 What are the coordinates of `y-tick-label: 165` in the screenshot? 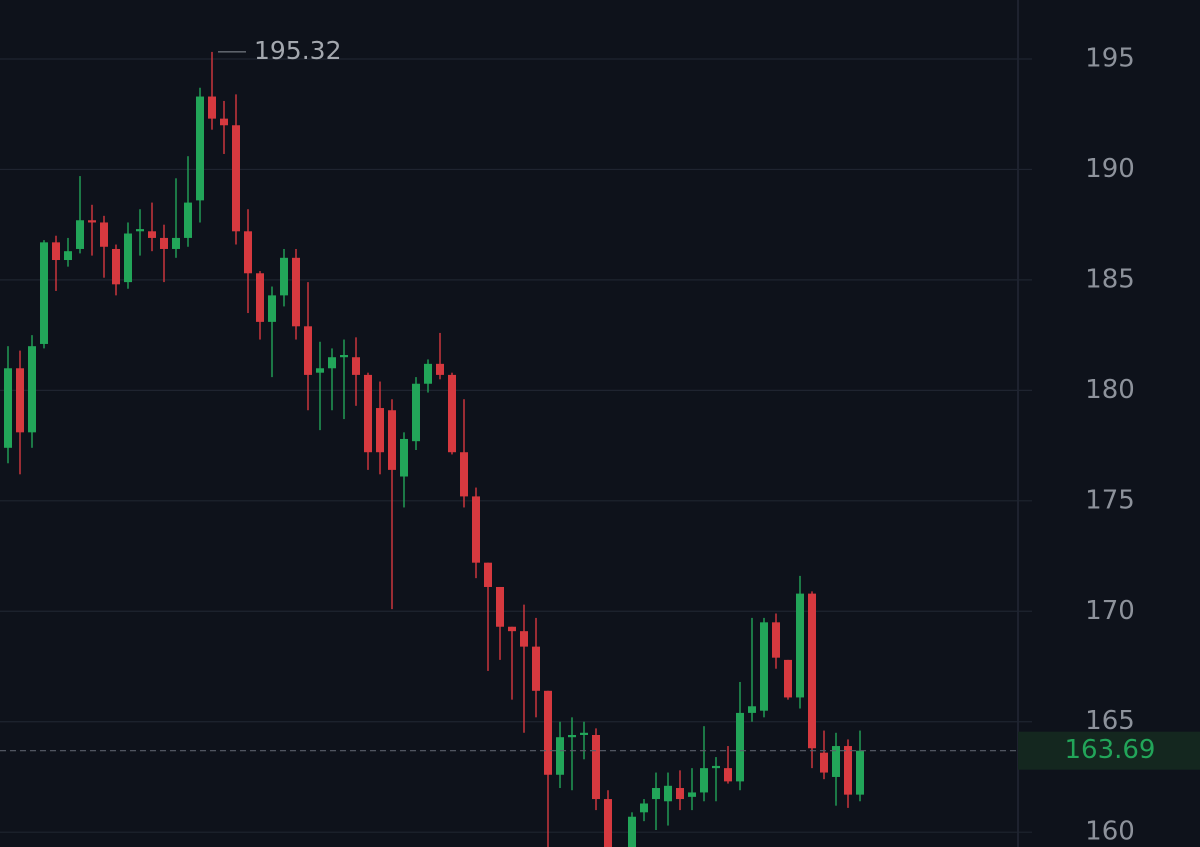 It's located at (1110, 721).